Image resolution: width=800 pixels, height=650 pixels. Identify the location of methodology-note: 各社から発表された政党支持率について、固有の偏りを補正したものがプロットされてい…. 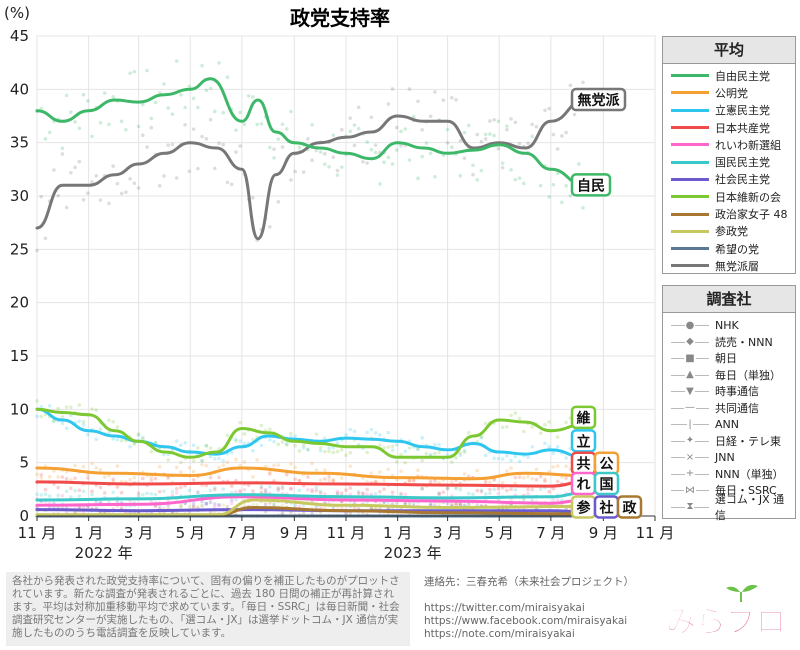
(208, 609).